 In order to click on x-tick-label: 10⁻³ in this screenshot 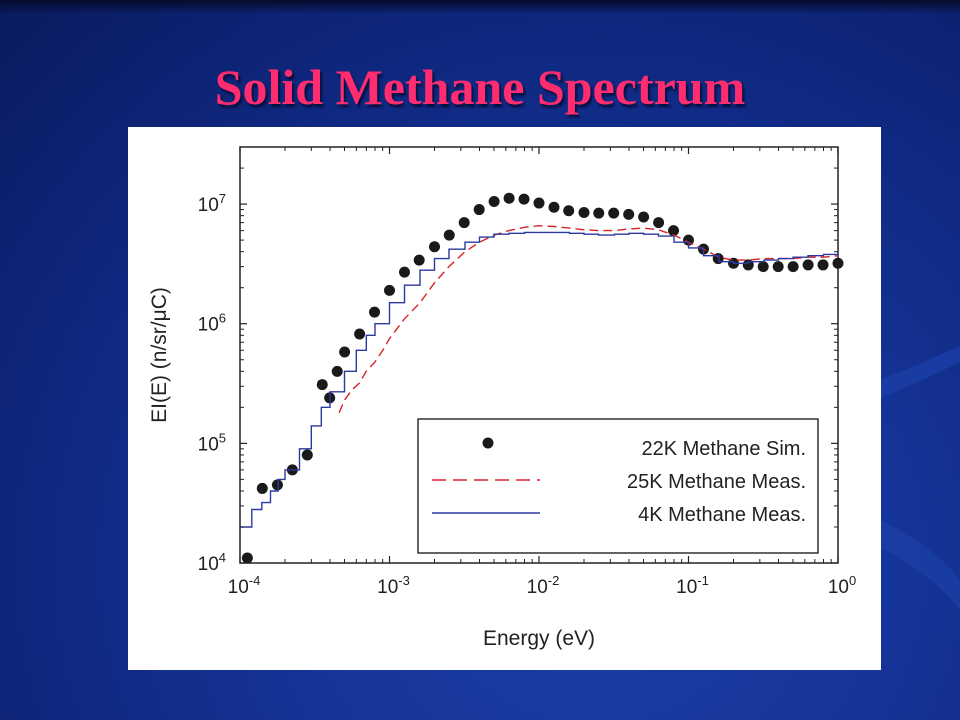, I will do `click(393, 585)`.